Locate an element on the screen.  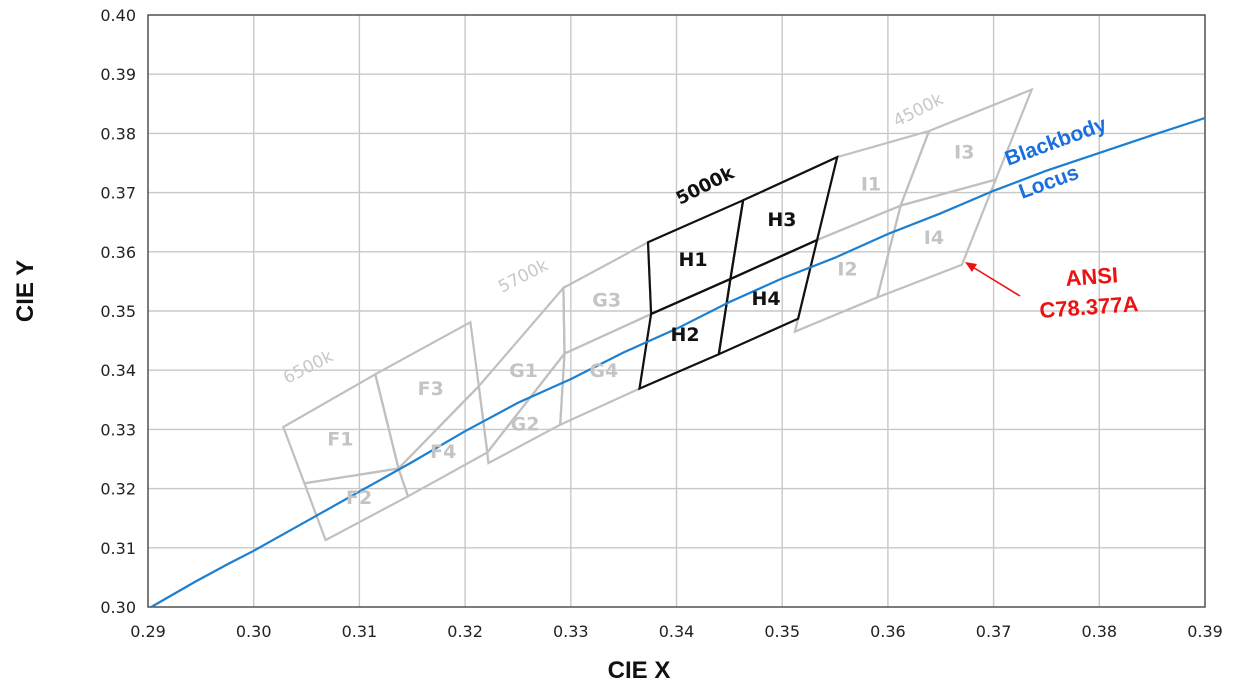
bin-label-i2: I2 is located at coordinates (847, 270).